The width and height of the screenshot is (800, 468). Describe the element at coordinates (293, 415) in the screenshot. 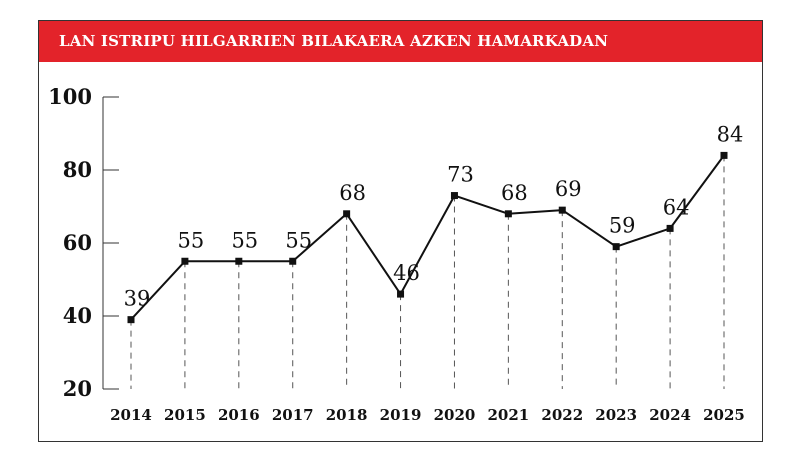

I see `x-tick-label: 2017` at that location.